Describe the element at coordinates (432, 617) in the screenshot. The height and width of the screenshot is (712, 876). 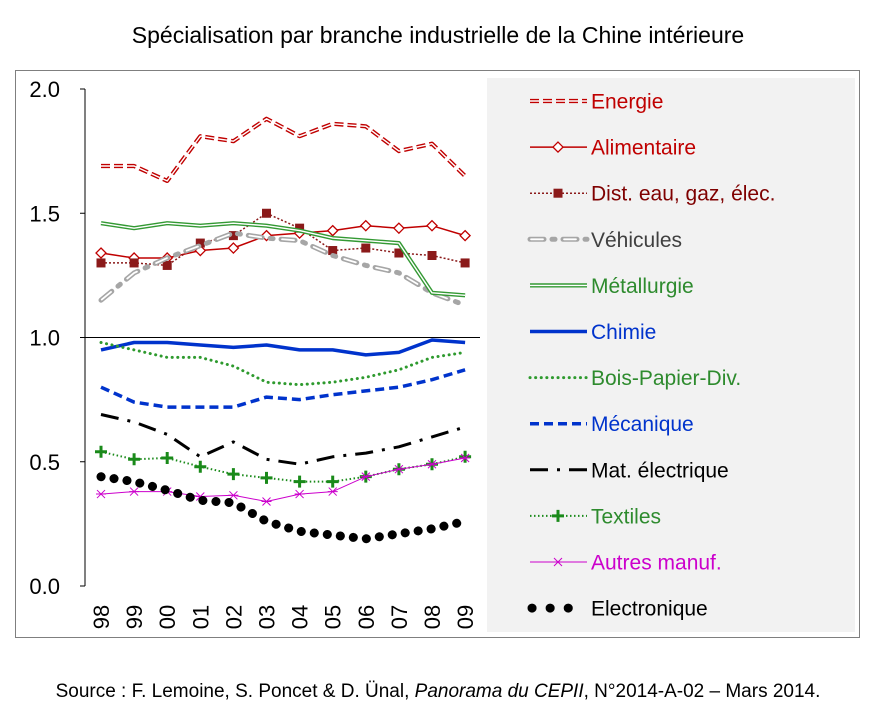
I see `x-tick-label: 08` at that location.